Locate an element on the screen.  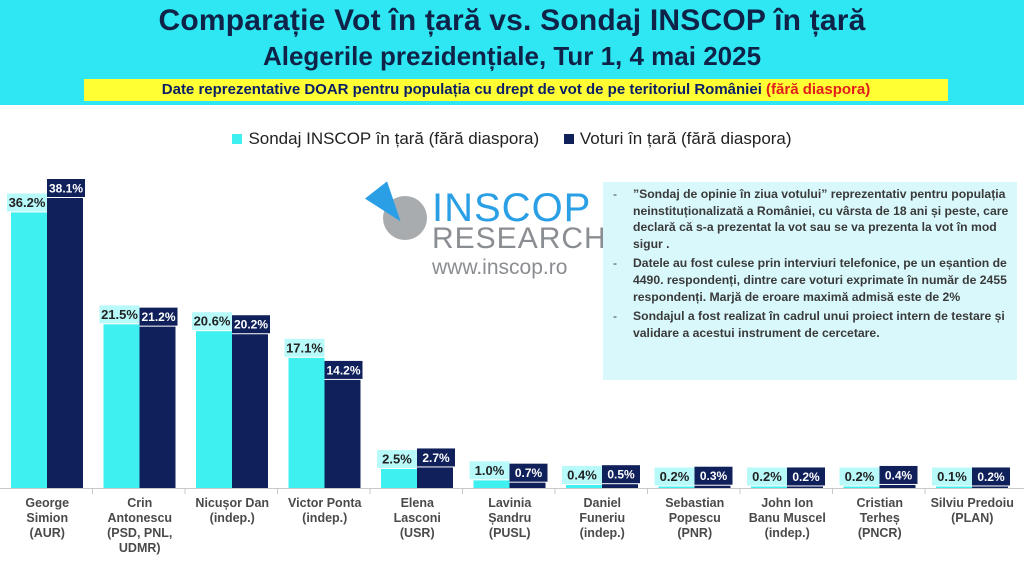
category-label: Popescu is located at coordinates (695, 518).